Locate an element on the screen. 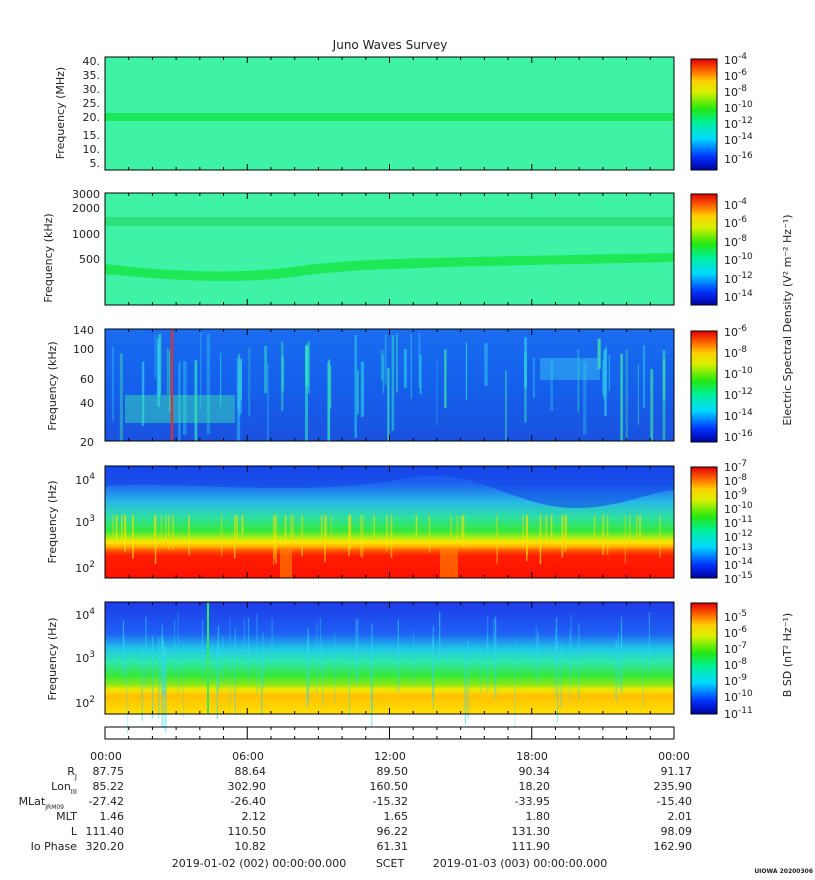 This screenshot has height=880, width=815. colorbar-label: 10⁻⁹ is located at coordinates (735, 680).